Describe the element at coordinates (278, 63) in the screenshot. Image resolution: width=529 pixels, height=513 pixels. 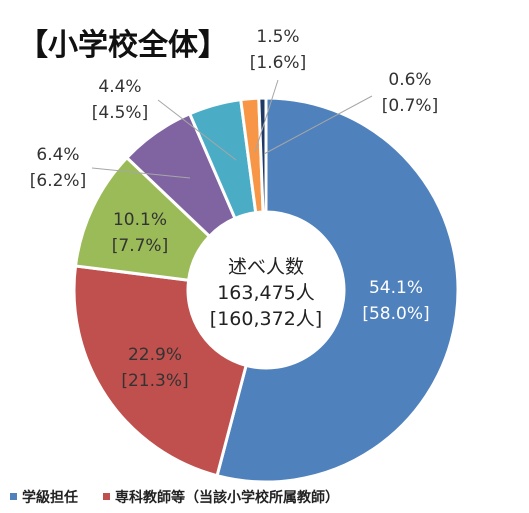
I see `slice-bracket-label-5: [1.6%]` at that location.